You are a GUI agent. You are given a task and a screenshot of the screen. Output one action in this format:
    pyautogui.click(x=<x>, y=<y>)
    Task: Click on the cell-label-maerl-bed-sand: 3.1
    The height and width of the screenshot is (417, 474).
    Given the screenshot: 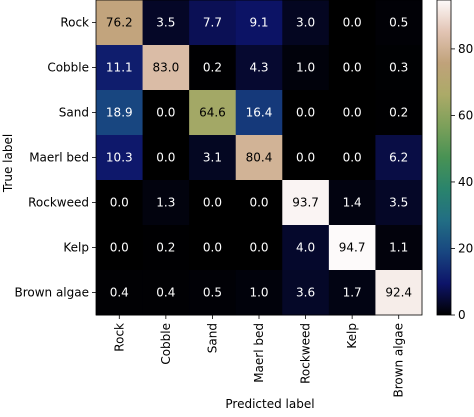 What is the action you would take?
    pyautogui.click(x=212, y=158)
    